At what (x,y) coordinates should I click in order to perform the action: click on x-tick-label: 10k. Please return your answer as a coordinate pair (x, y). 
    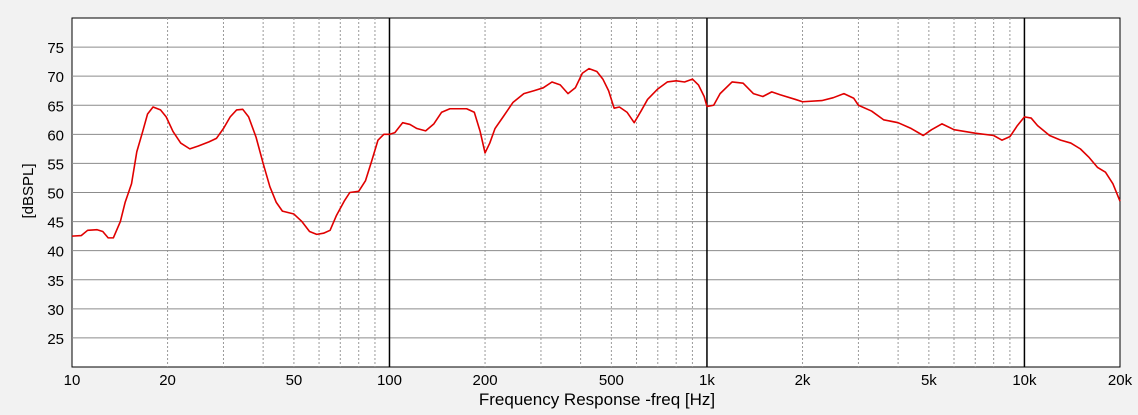
    Looking at the image, I should click on (1024, 380).